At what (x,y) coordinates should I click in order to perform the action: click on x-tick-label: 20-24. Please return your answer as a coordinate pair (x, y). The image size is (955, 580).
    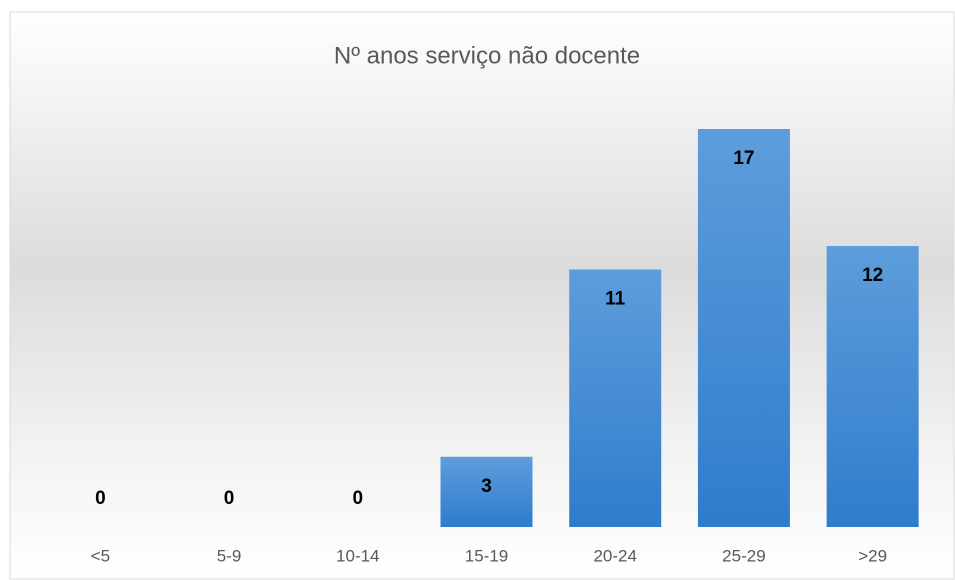
    Looking at the image, I should click on (614, 555).